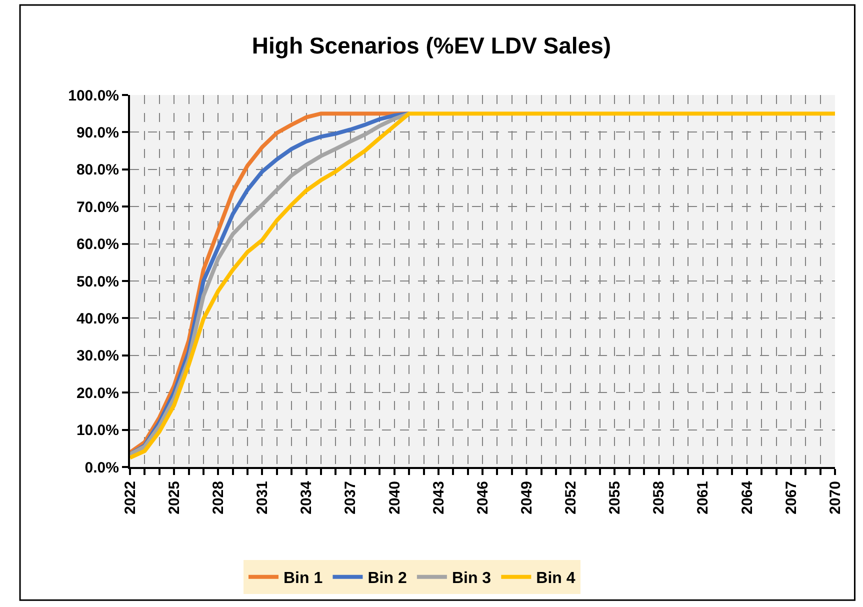 This screenshot has width=863, height=607. Describe the element at coordinates (791, 497) in the screenshot. I see `x-tick-label: 2067` at that location.